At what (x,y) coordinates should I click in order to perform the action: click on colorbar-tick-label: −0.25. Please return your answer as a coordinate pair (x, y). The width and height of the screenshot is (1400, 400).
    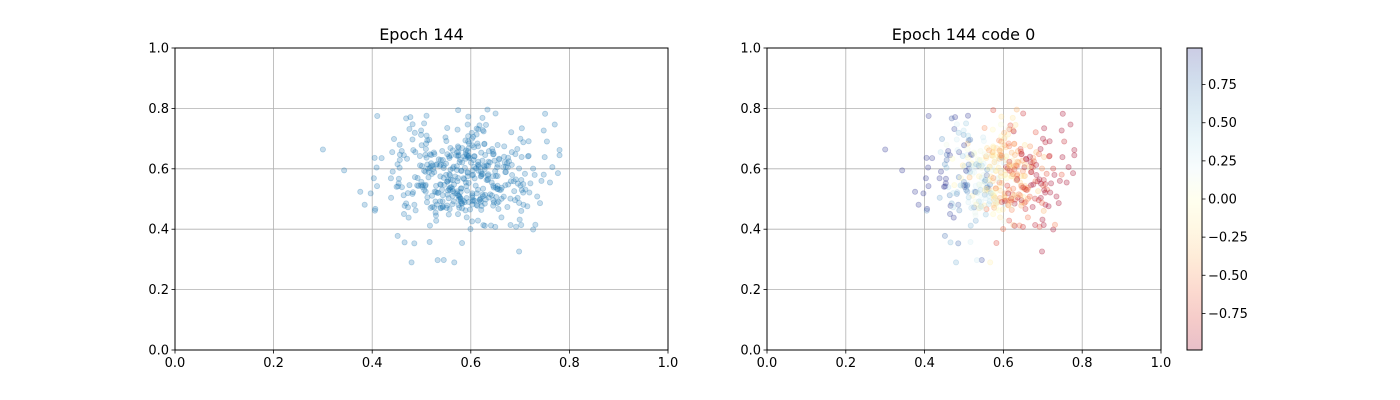
    Looking at the image, I should click on (1228, 238).